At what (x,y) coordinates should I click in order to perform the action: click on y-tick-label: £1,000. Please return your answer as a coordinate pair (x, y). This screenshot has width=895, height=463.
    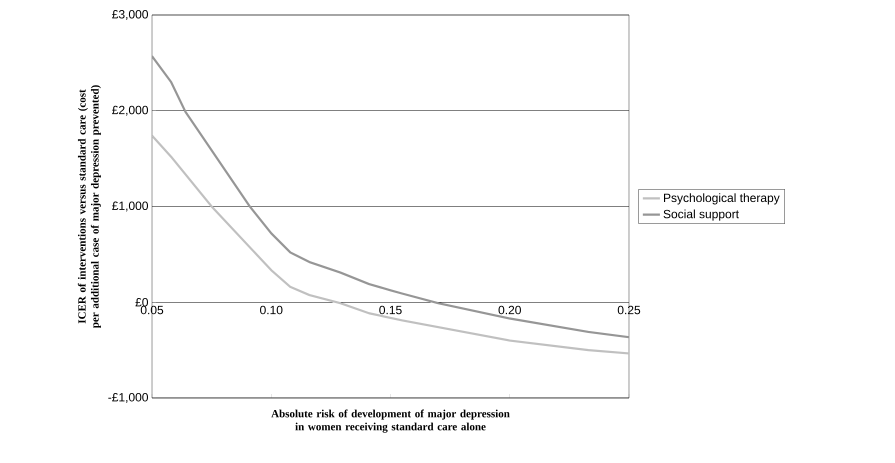
    Looking at the image, I should click on (130, 207).